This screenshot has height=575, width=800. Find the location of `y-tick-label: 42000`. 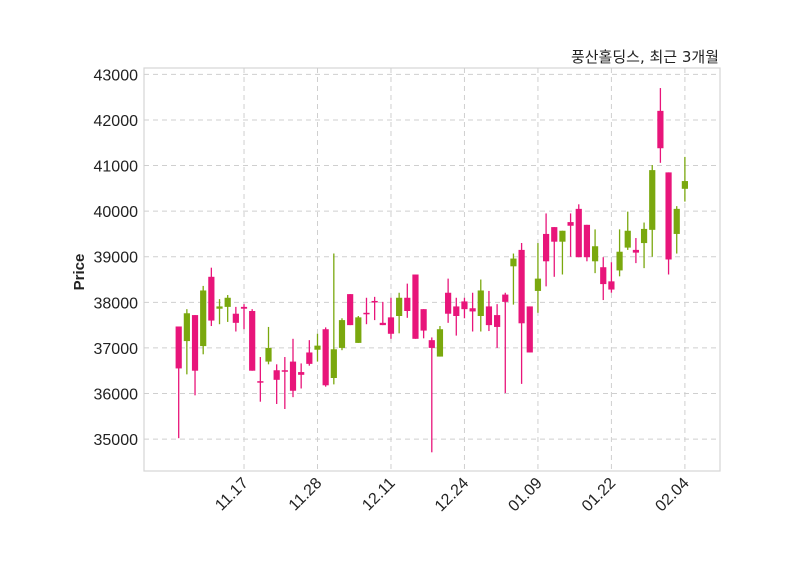

y-tick-label: 42000 is located at coordinates (116, 121).